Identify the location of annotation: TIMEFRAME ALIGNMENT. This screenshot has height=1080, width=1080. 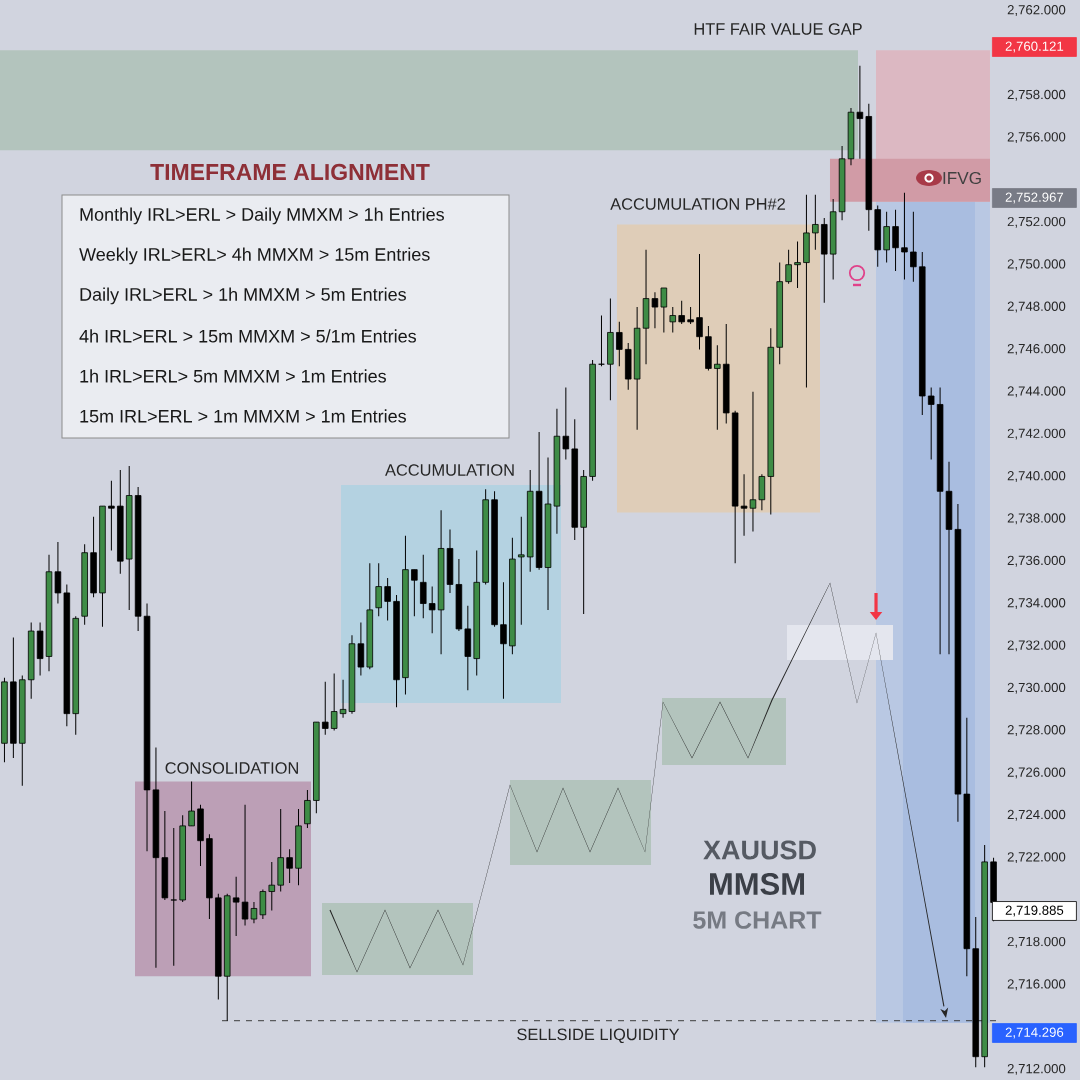
(290, 172).